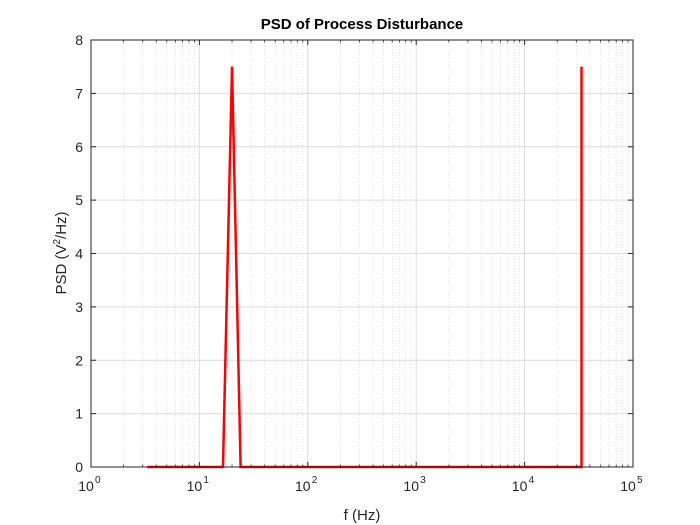 The image size is (700, 525). Describe the element at coordinates (57, 242) in the screenshot. I see `y-axis-label-sup: 2` at that location.